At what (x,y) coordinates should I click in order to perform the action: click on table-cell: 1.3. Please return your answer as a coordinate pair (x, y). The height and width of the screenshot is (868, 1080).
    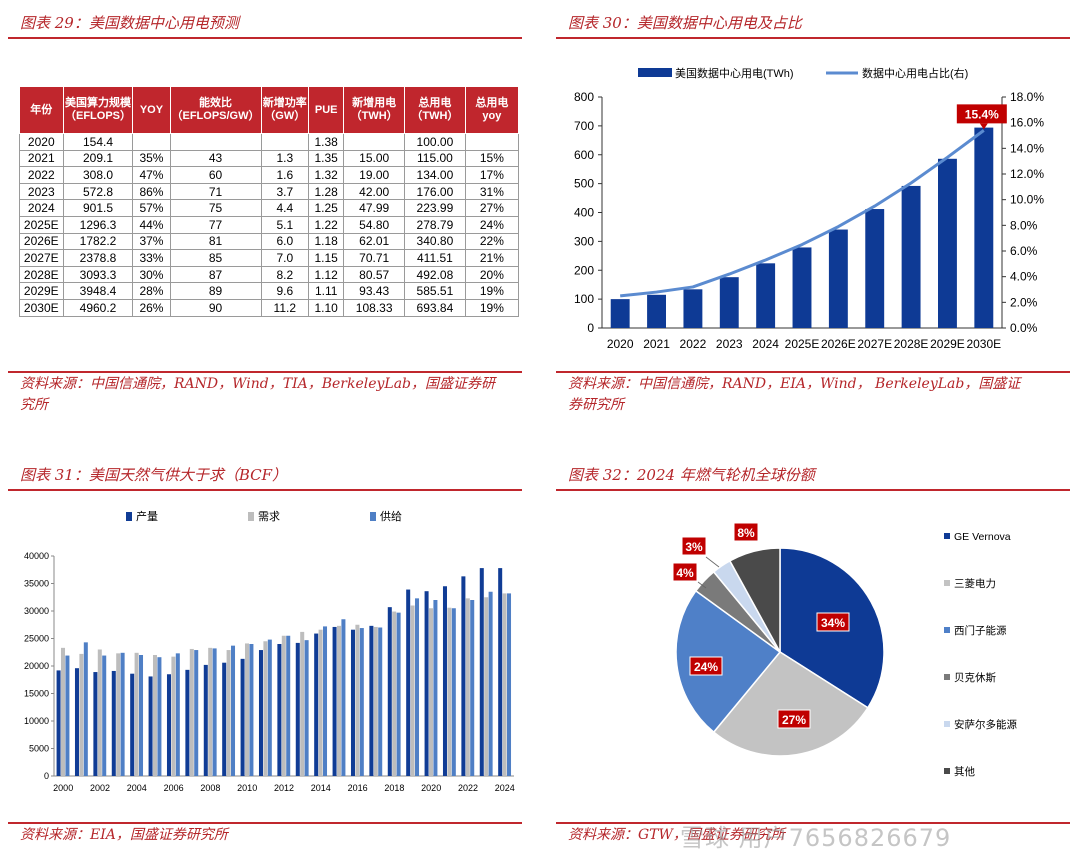
    Looking at the image, I should click on (285, 158).